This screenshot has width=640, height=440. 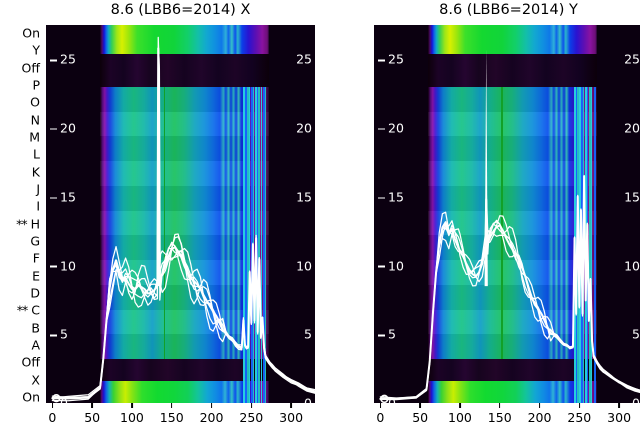 What do you see at coordinates (579, 414) in the screenshot?
I see `x-tick-right-250: 250` at bounding box center [579, 414].